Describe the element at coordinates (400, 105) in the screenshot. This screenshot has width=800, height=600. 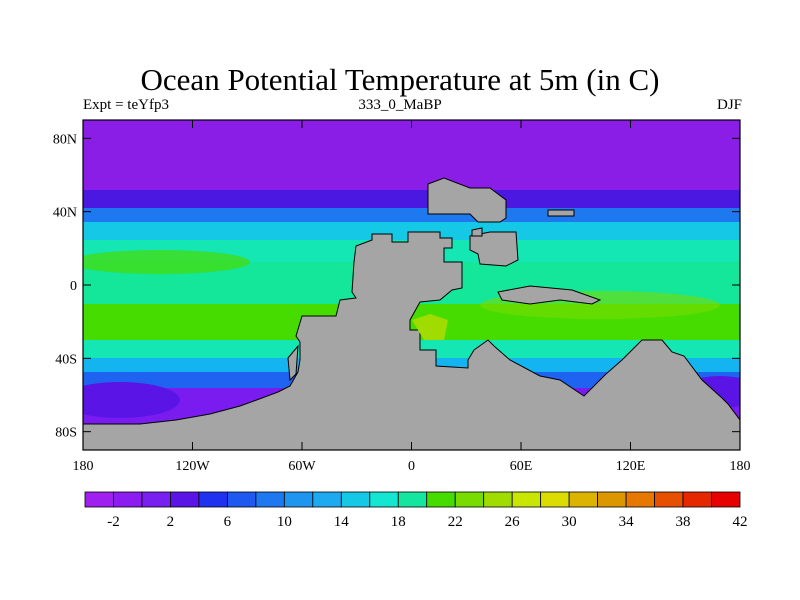
I see `period-label: 333_0_MaBP` at that location.